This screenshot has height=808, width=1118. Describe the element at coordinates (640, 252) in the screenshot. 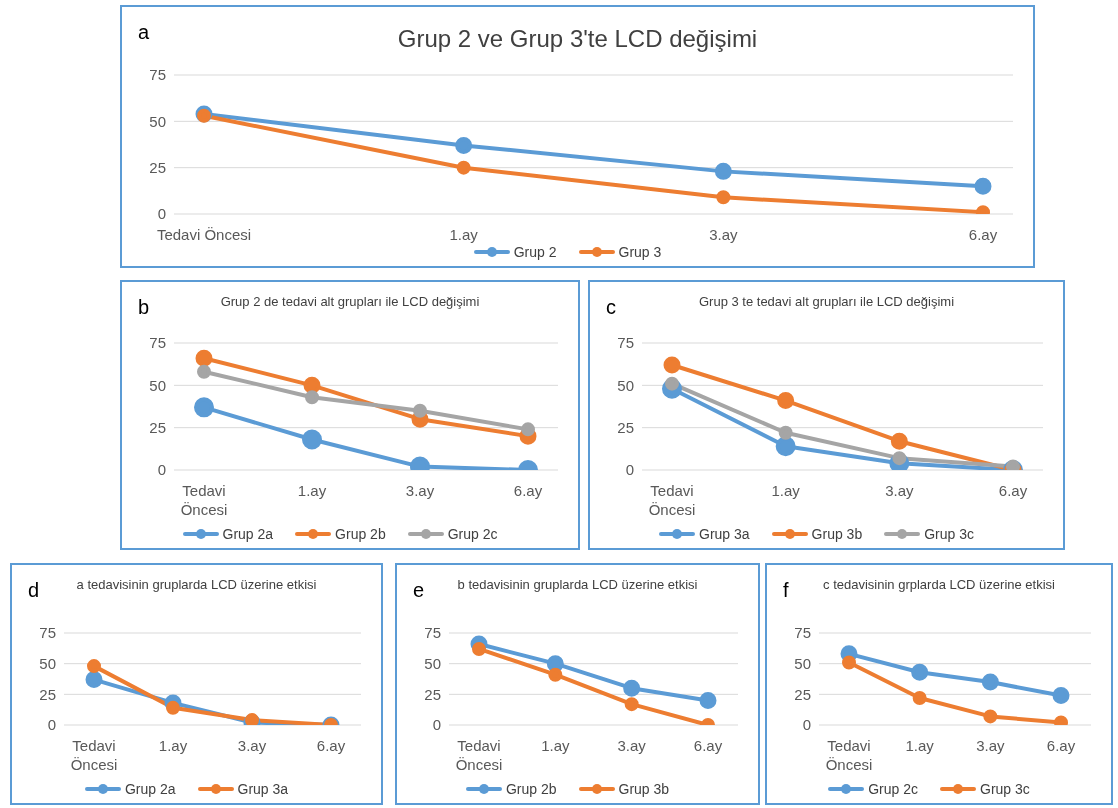

I see `legend-label: Grup 3` at that location.